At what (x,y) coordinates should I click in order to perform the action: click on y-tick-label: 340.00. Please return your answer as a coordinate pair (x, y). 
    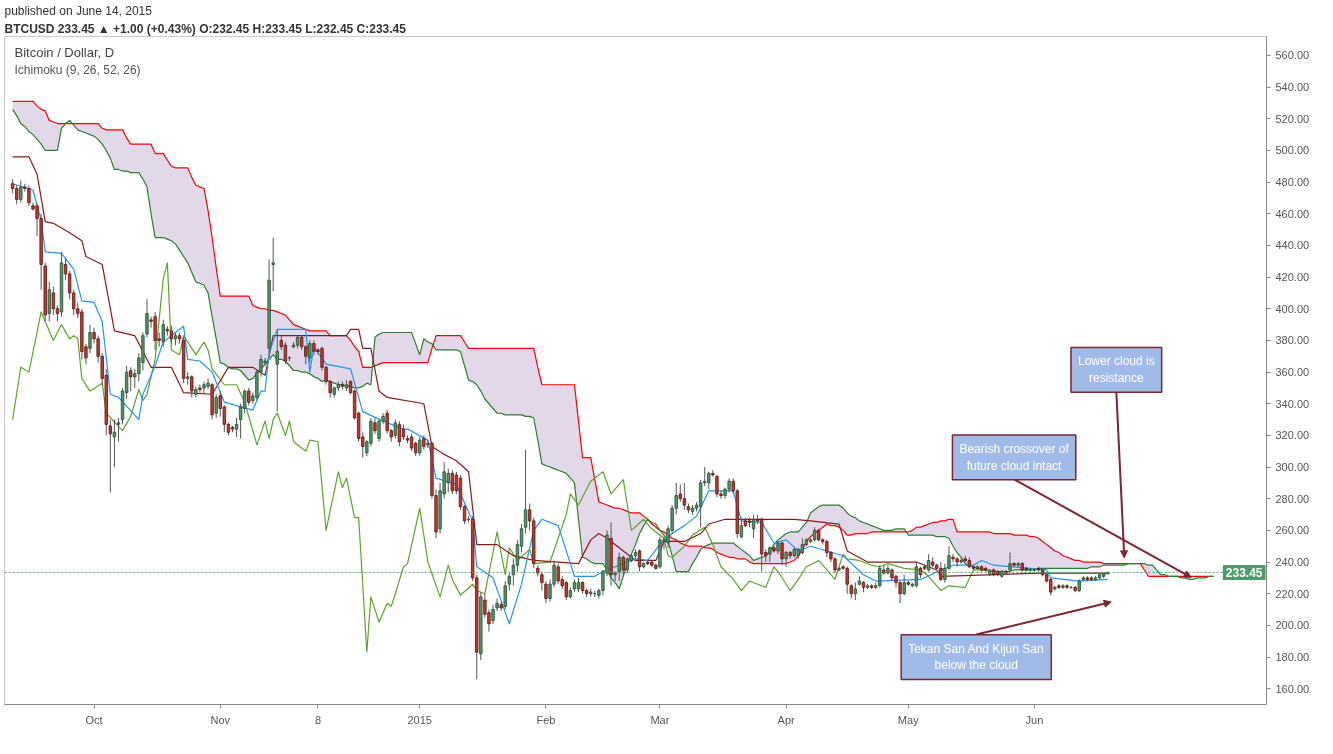
    Looking at the image, I should click on (1292, 403).